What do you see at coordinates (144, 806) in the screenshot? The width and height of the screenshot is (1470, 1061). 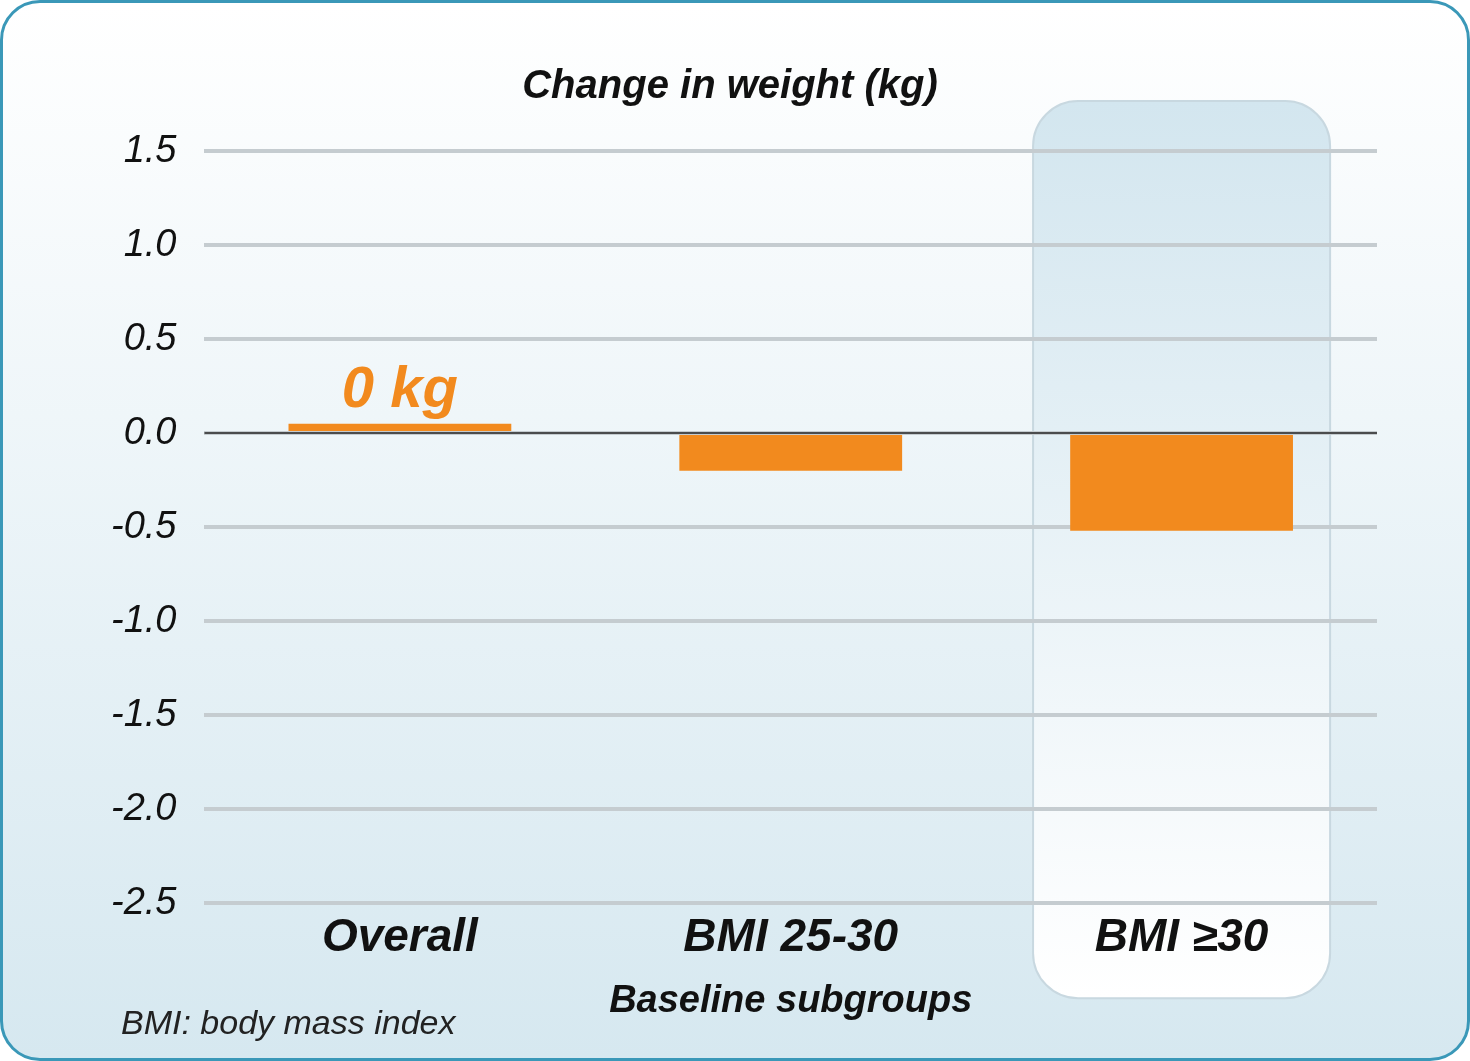 I see `y-tick-label: -2.0` at bounding box center [144, 806].